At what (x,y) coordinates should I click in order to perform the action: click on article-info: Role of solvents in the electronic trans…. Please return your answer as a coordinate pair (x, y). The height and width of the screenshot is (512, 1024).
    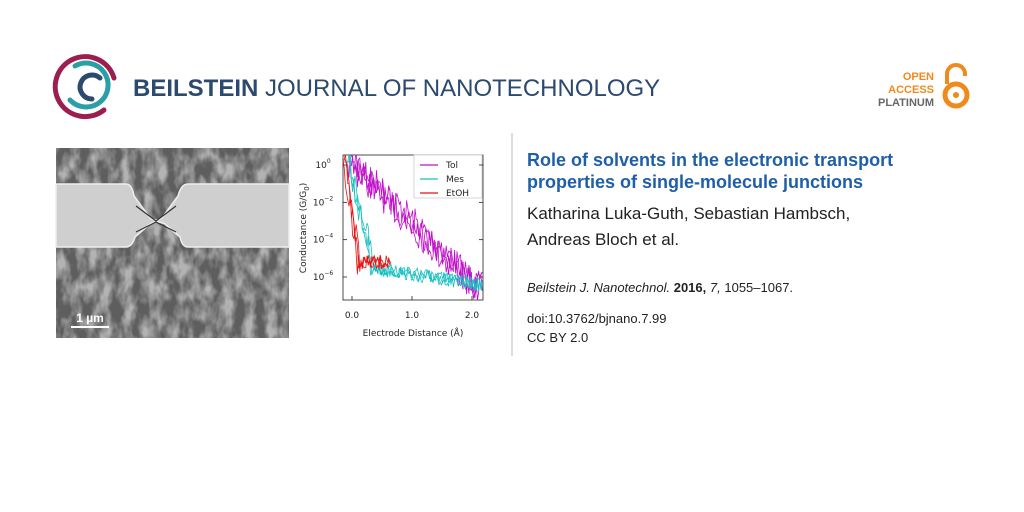
    Looking at the image, I should click on (710, 247).